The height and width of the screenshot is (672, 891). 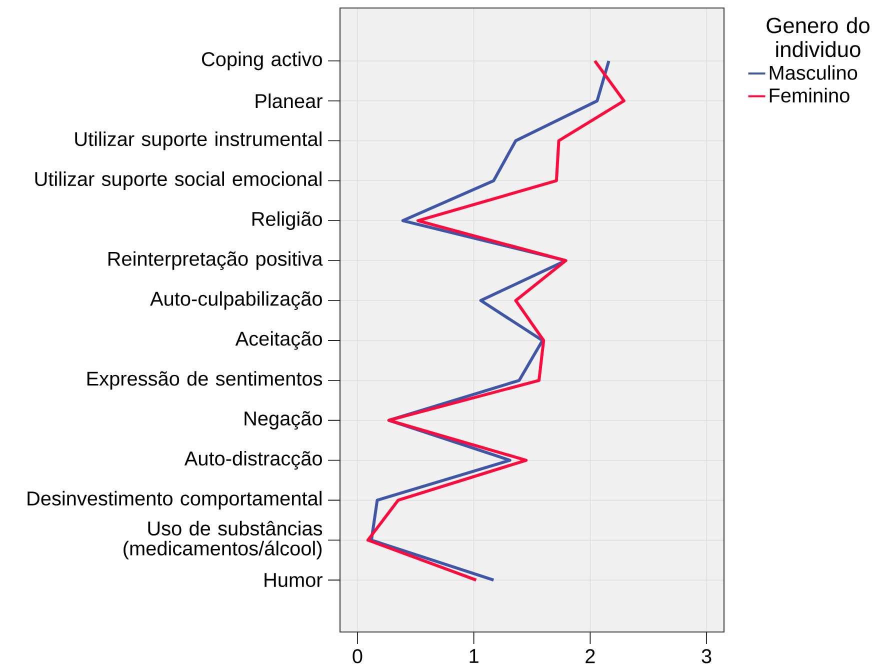 What do you see at coordinates (814, 72) in the screenshot?
I see `legend-label: Masculino` at bounding box center [814, 72].